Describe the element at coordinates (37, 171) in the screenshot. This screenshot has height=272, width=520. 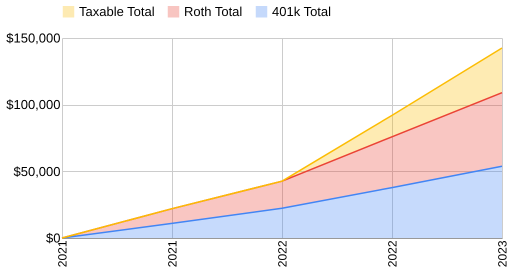
I see `y-tick-label: $50,000` at that location.